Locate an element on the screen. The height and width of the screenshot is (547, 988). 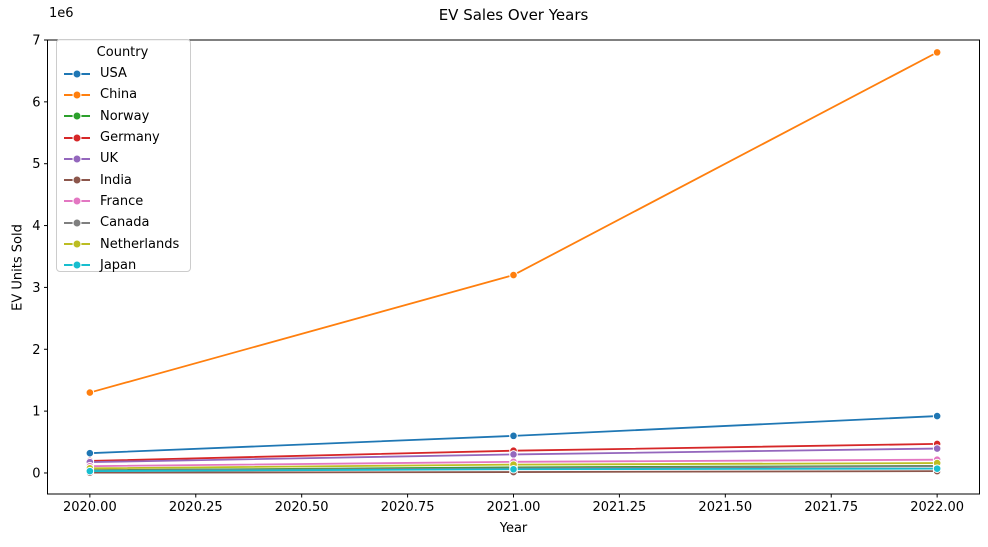
x-tick-label: 2020.50 is located at coordinates (302, 507).